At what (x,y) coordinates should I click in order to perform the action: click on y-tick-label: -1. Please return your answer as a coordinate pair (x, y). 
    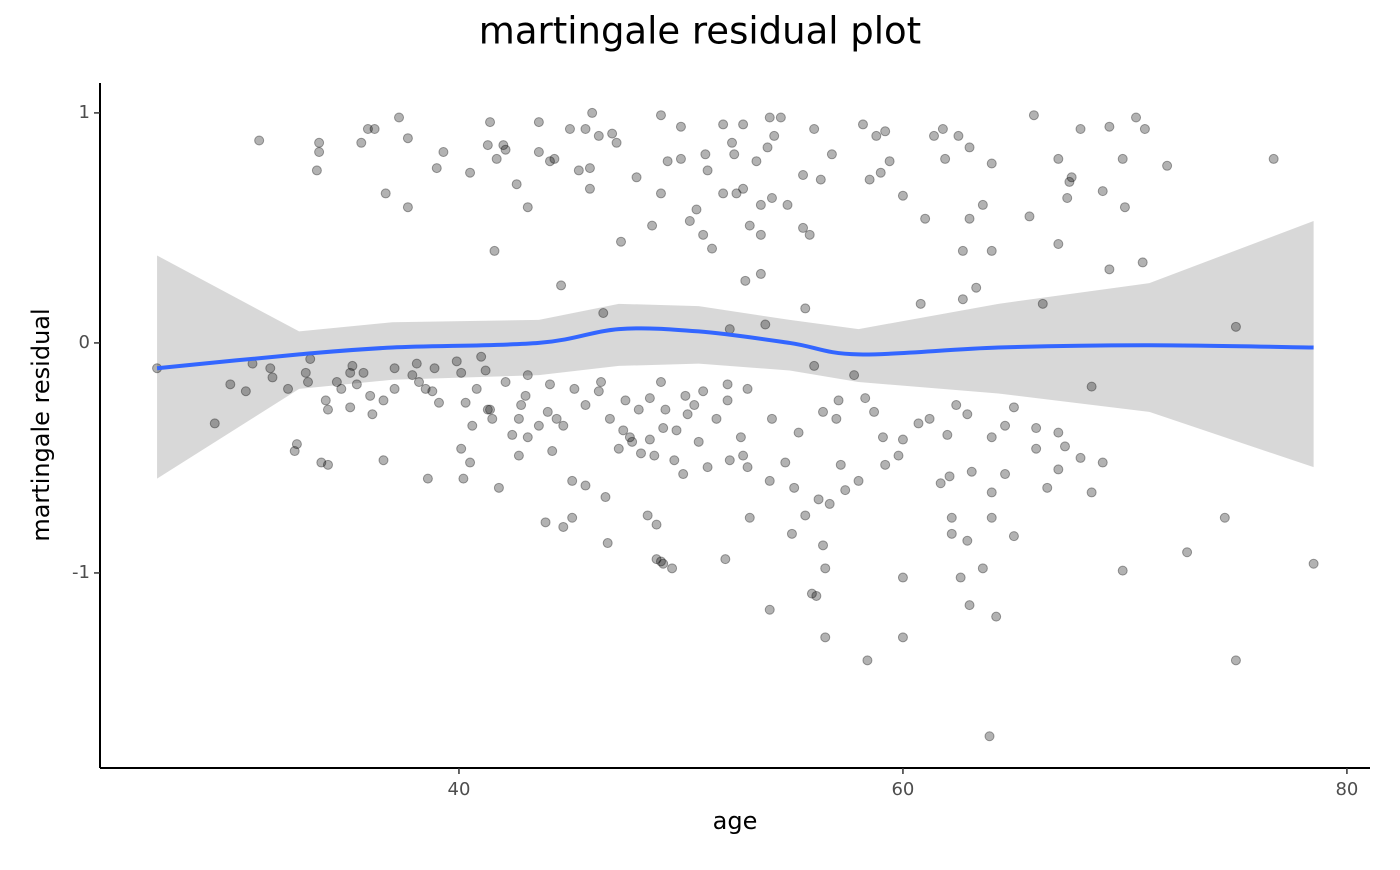
    Looking at the image, I should click on (81, 572).